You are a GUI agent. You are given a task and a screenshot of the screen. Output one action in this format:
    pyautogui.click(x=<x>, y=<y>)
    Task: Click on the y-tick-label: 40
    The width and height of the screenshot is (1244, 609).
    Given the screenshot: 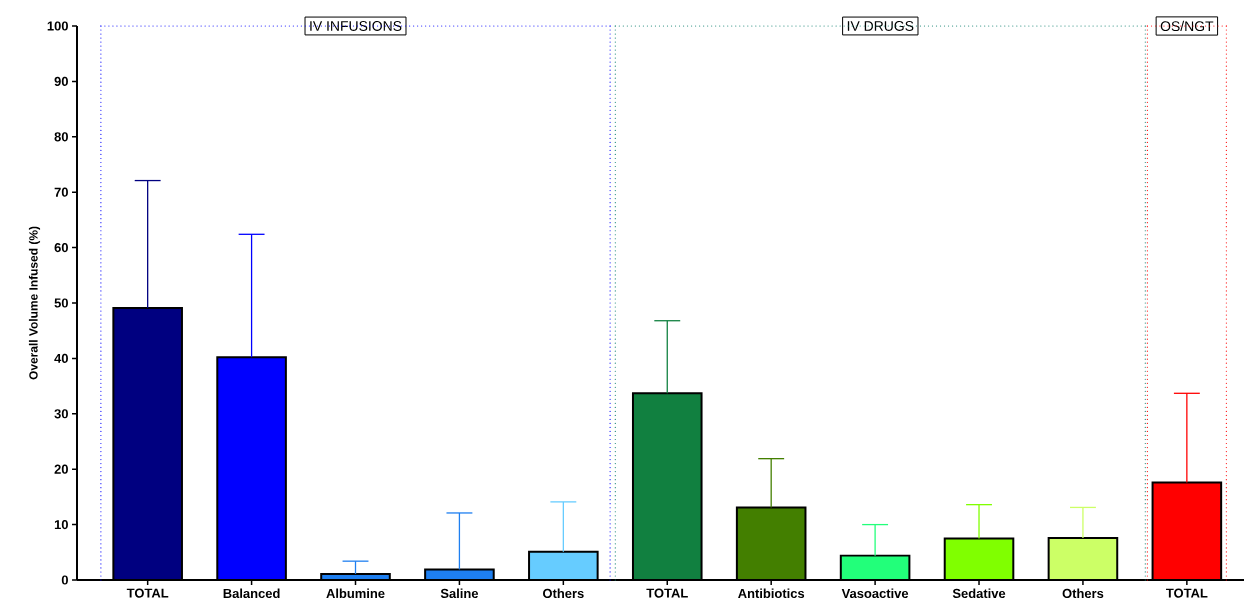 What is the action you would take?
    pyautogui.click(x=61, y=358)
    